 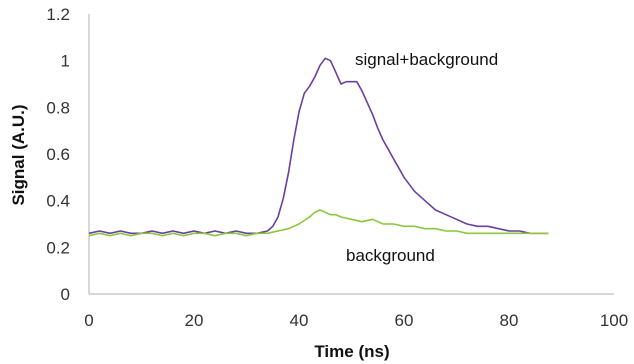 What do you see at coordinates (318, 223) in the screenshot?
I see `background-line` at bounding box center [318, 223].